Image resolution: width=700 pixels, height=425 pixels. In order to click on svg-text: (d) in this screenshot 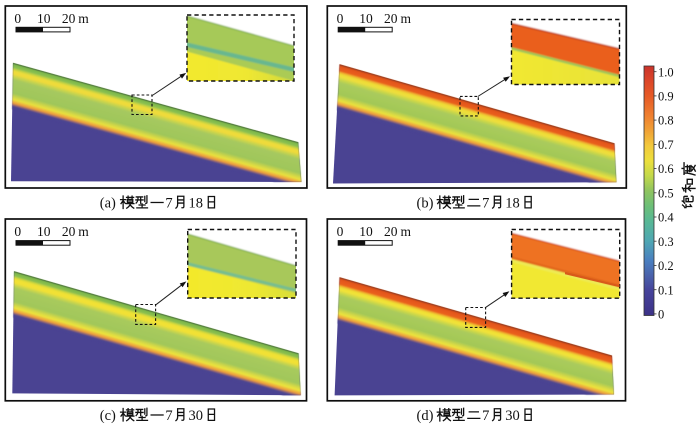, I will do `click(425, 416)`.